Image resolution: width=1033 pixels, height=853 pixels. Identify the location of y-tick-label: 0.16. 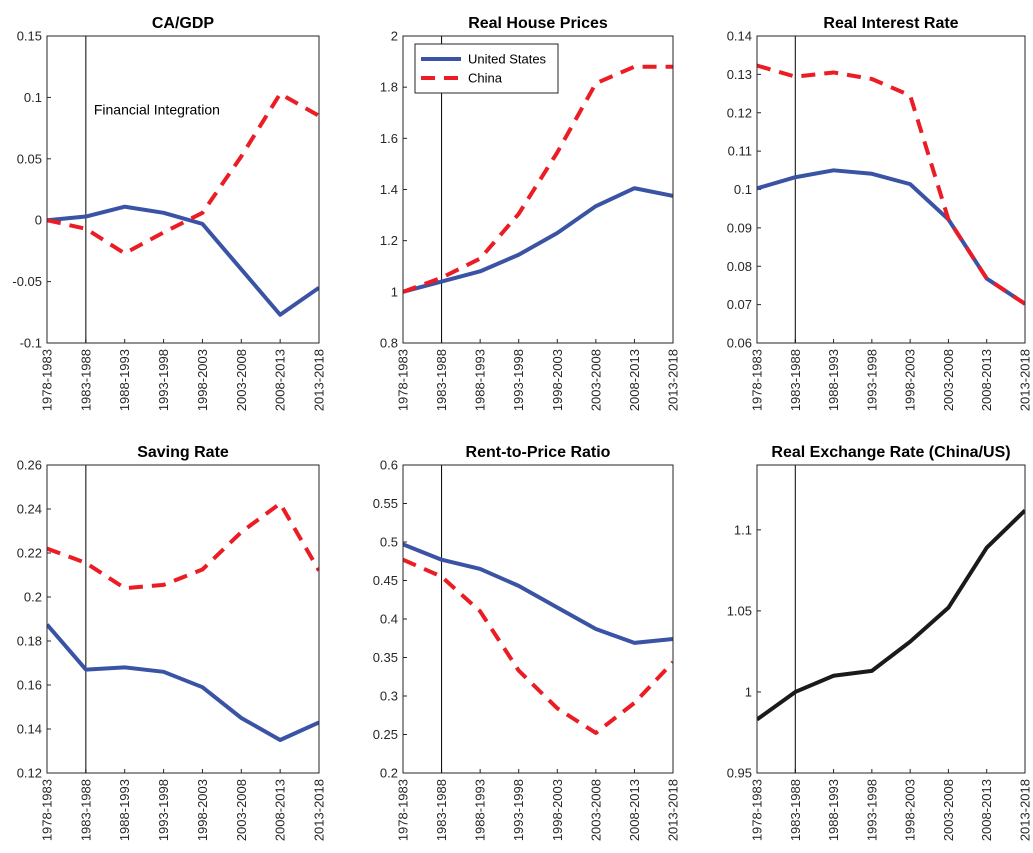
(29, 685).